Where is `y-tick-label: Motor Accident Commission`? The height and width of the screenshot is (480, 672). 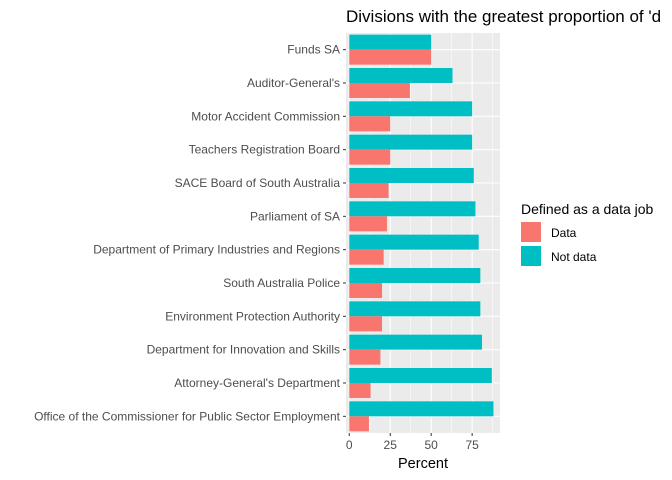
y-tick-label: Motor Accident Commission is located at coordinates (265, 116).